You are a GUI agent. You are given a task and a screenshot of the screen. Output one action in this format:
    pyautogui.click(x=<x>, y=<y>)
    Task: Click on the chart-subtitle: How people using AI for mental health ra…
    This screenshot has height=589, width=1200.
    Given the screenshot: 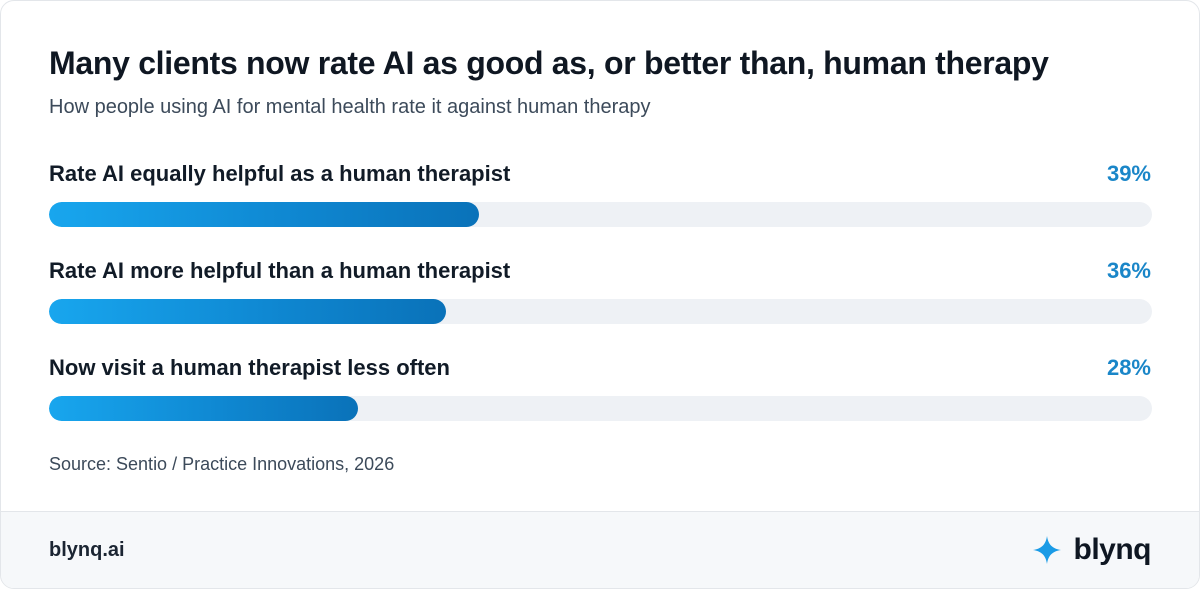 What is the action you would take?
    pyautogui.click(x=350, y=107)
    